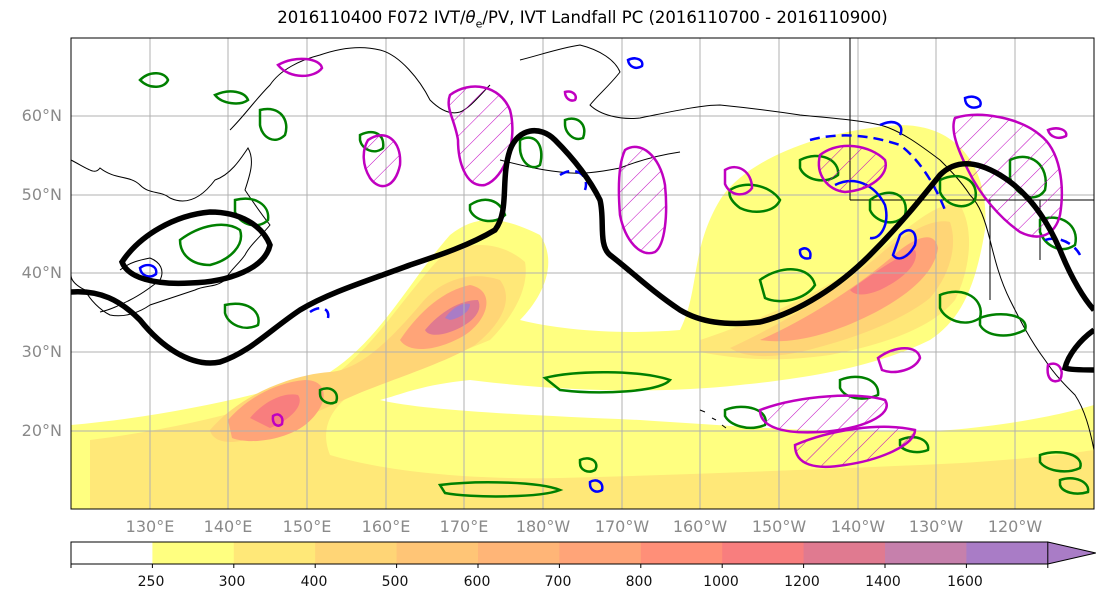 This screenshot has height=603, width=1105. I want to click on colorbar-label-1600: 1600, so click(965, 582).